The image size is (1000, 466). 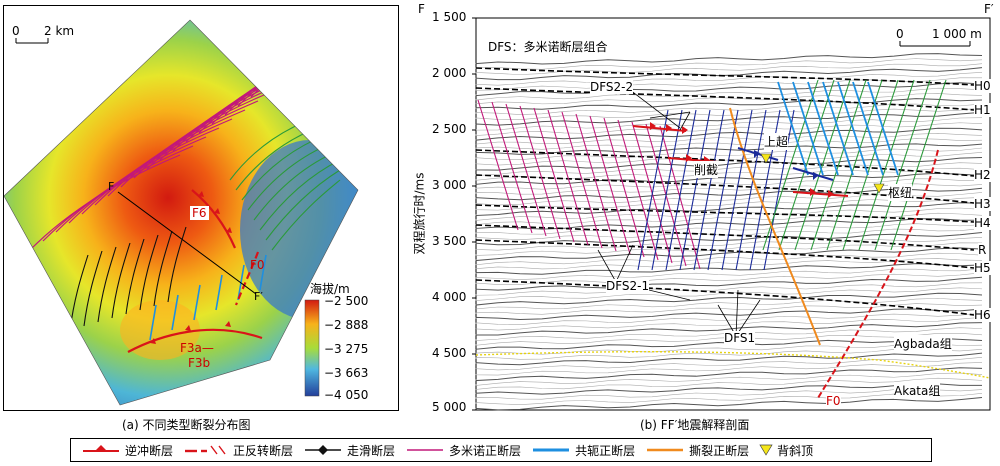 I want to click on tear-fault-icon, so click(x=665, y=450).